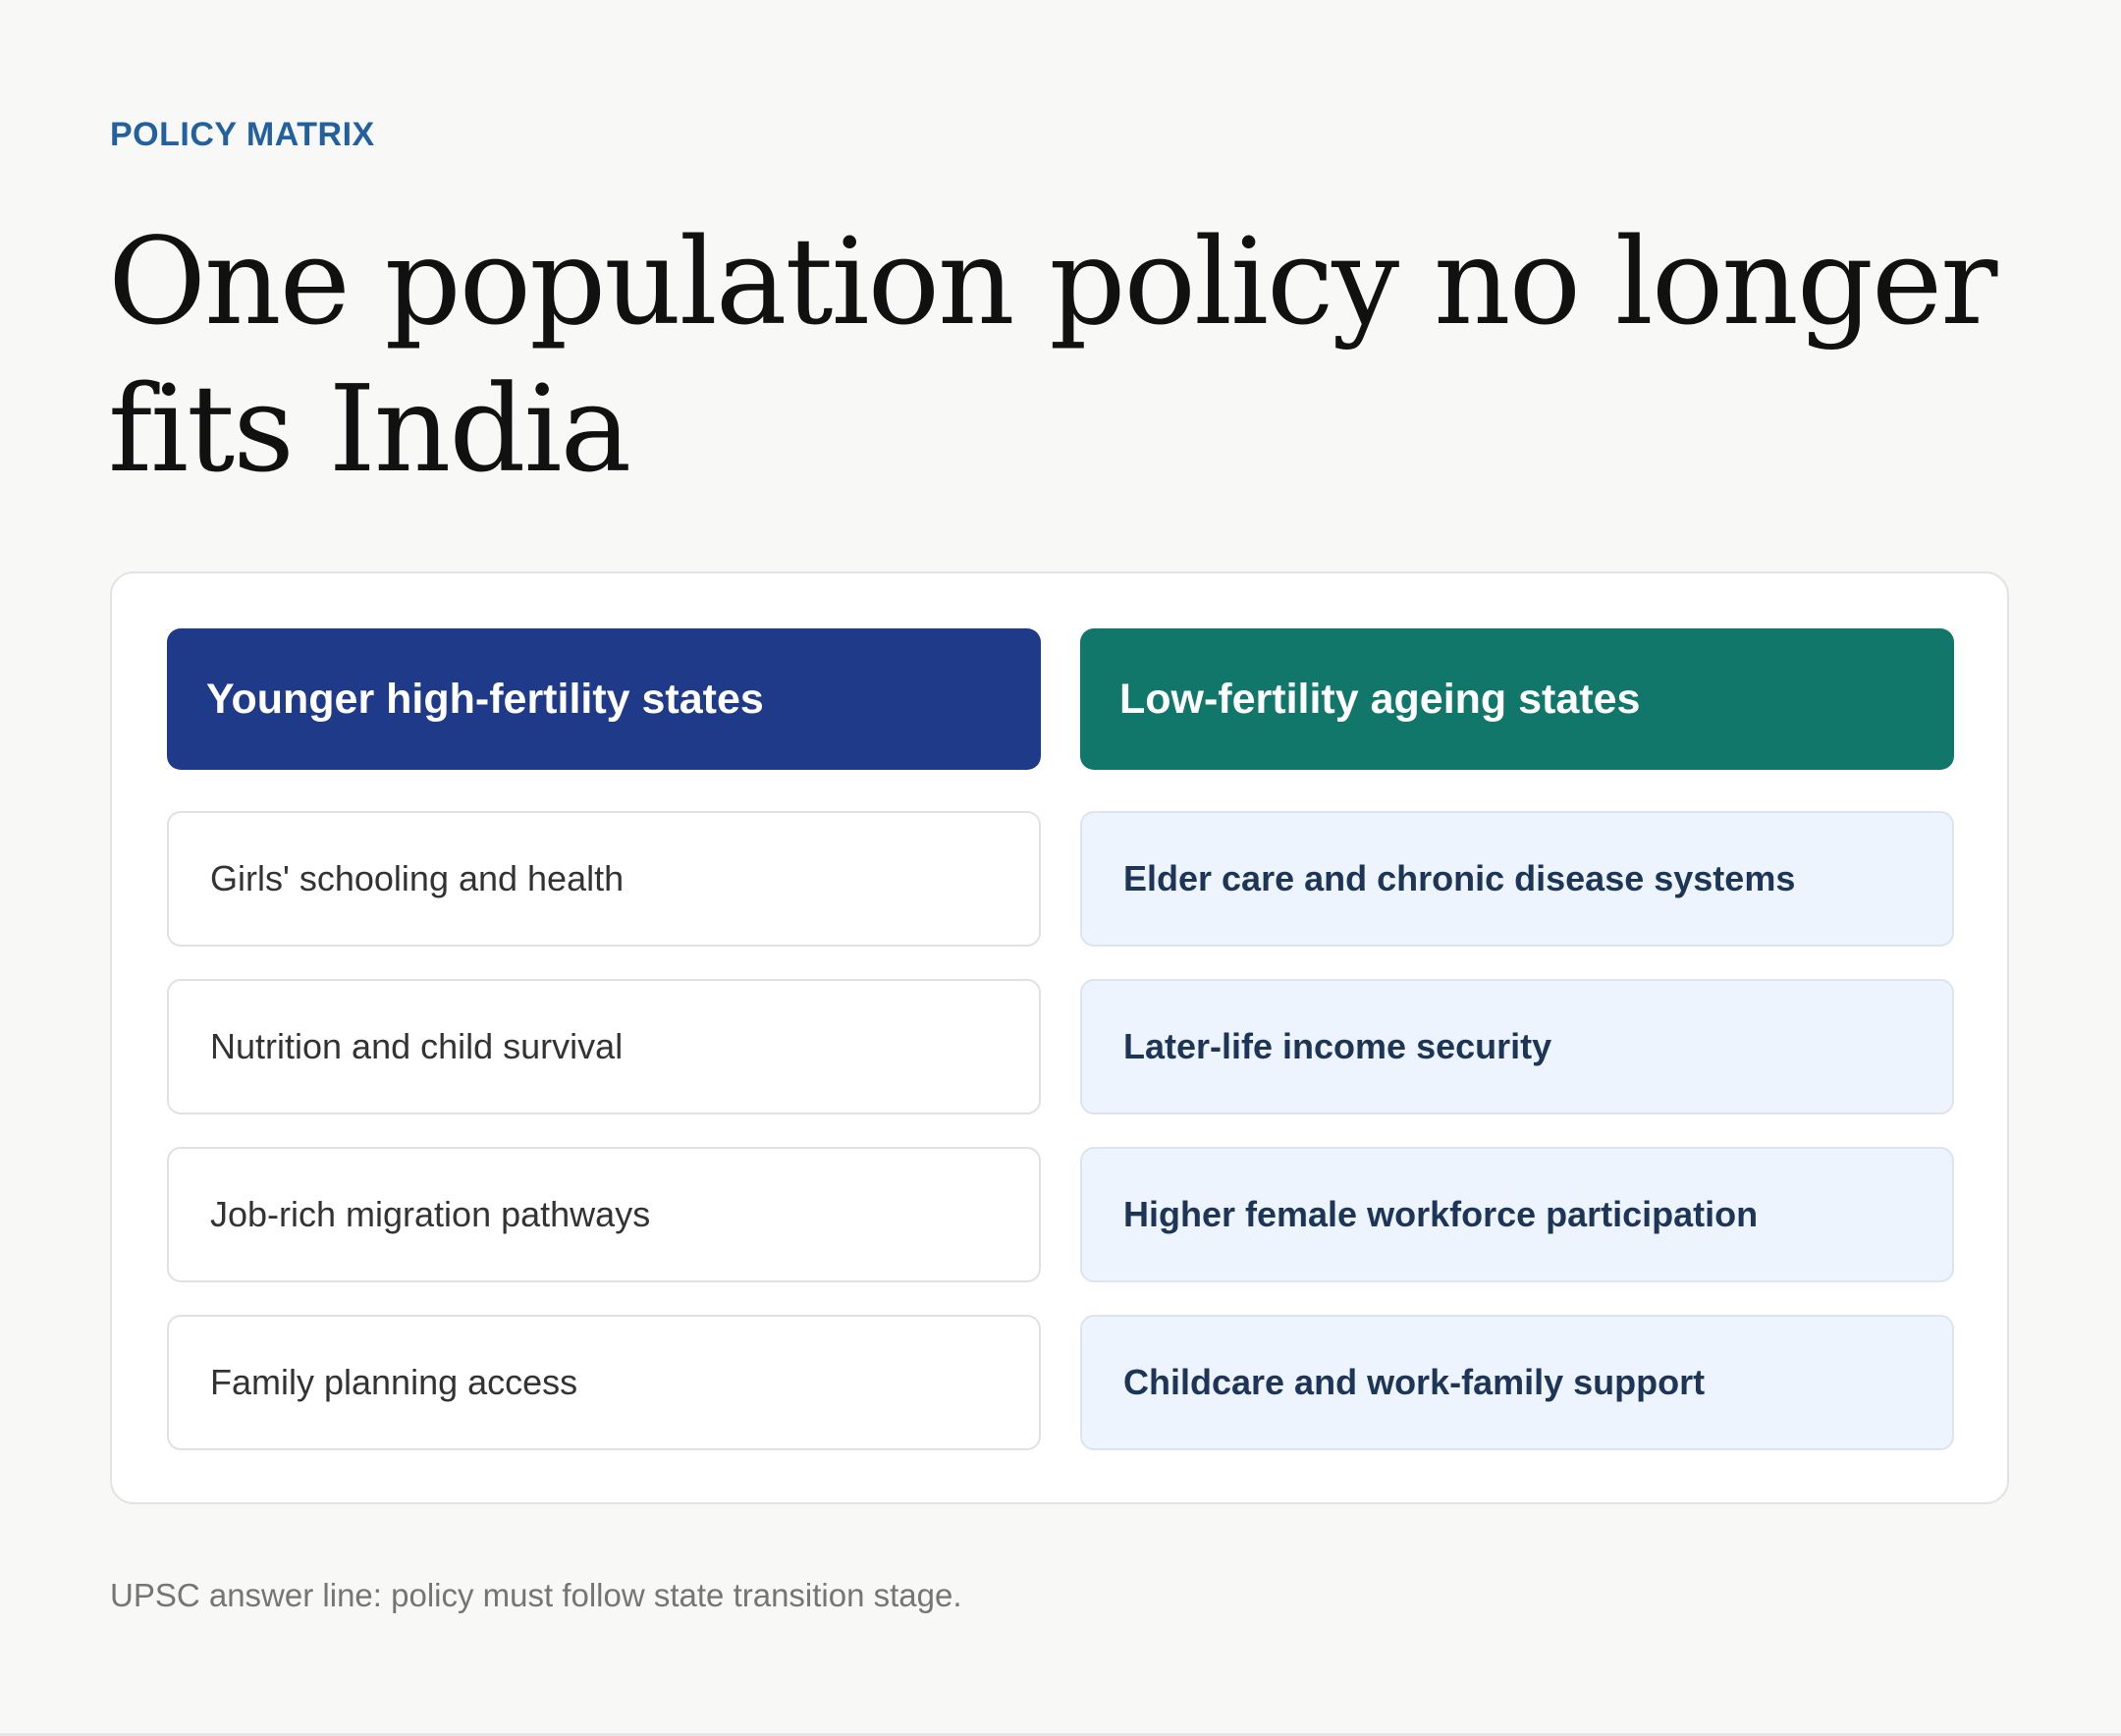  I want to click on column-header-label: Low-fertility ageing states, so click(1380, 699).